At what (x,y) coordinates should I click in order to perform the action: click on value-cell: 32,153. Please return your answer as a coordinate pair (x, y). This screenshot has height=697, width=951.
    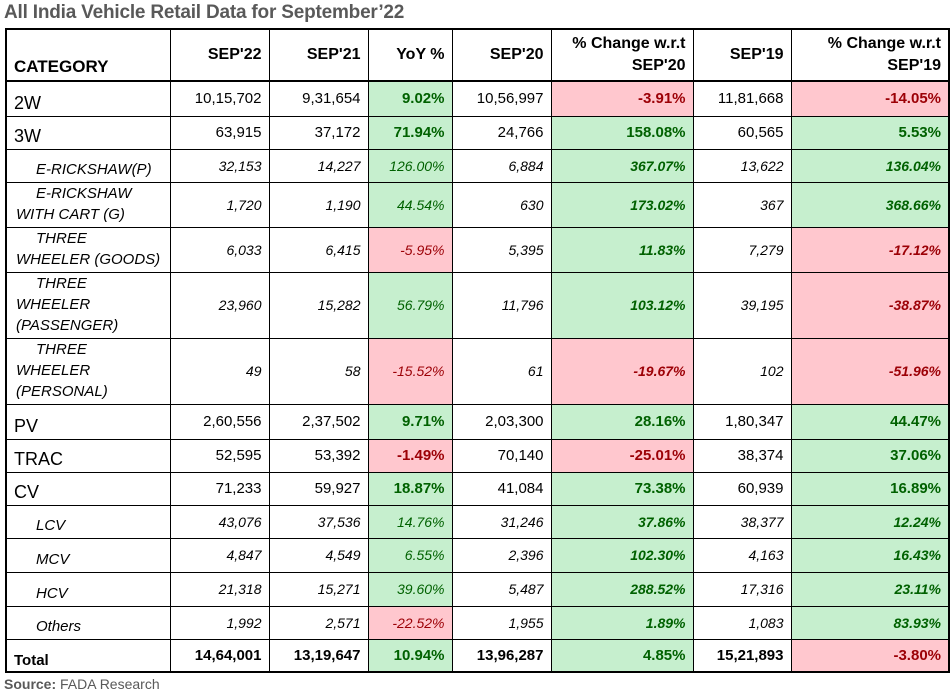
    Looking at the image, I should click on (219, 165).